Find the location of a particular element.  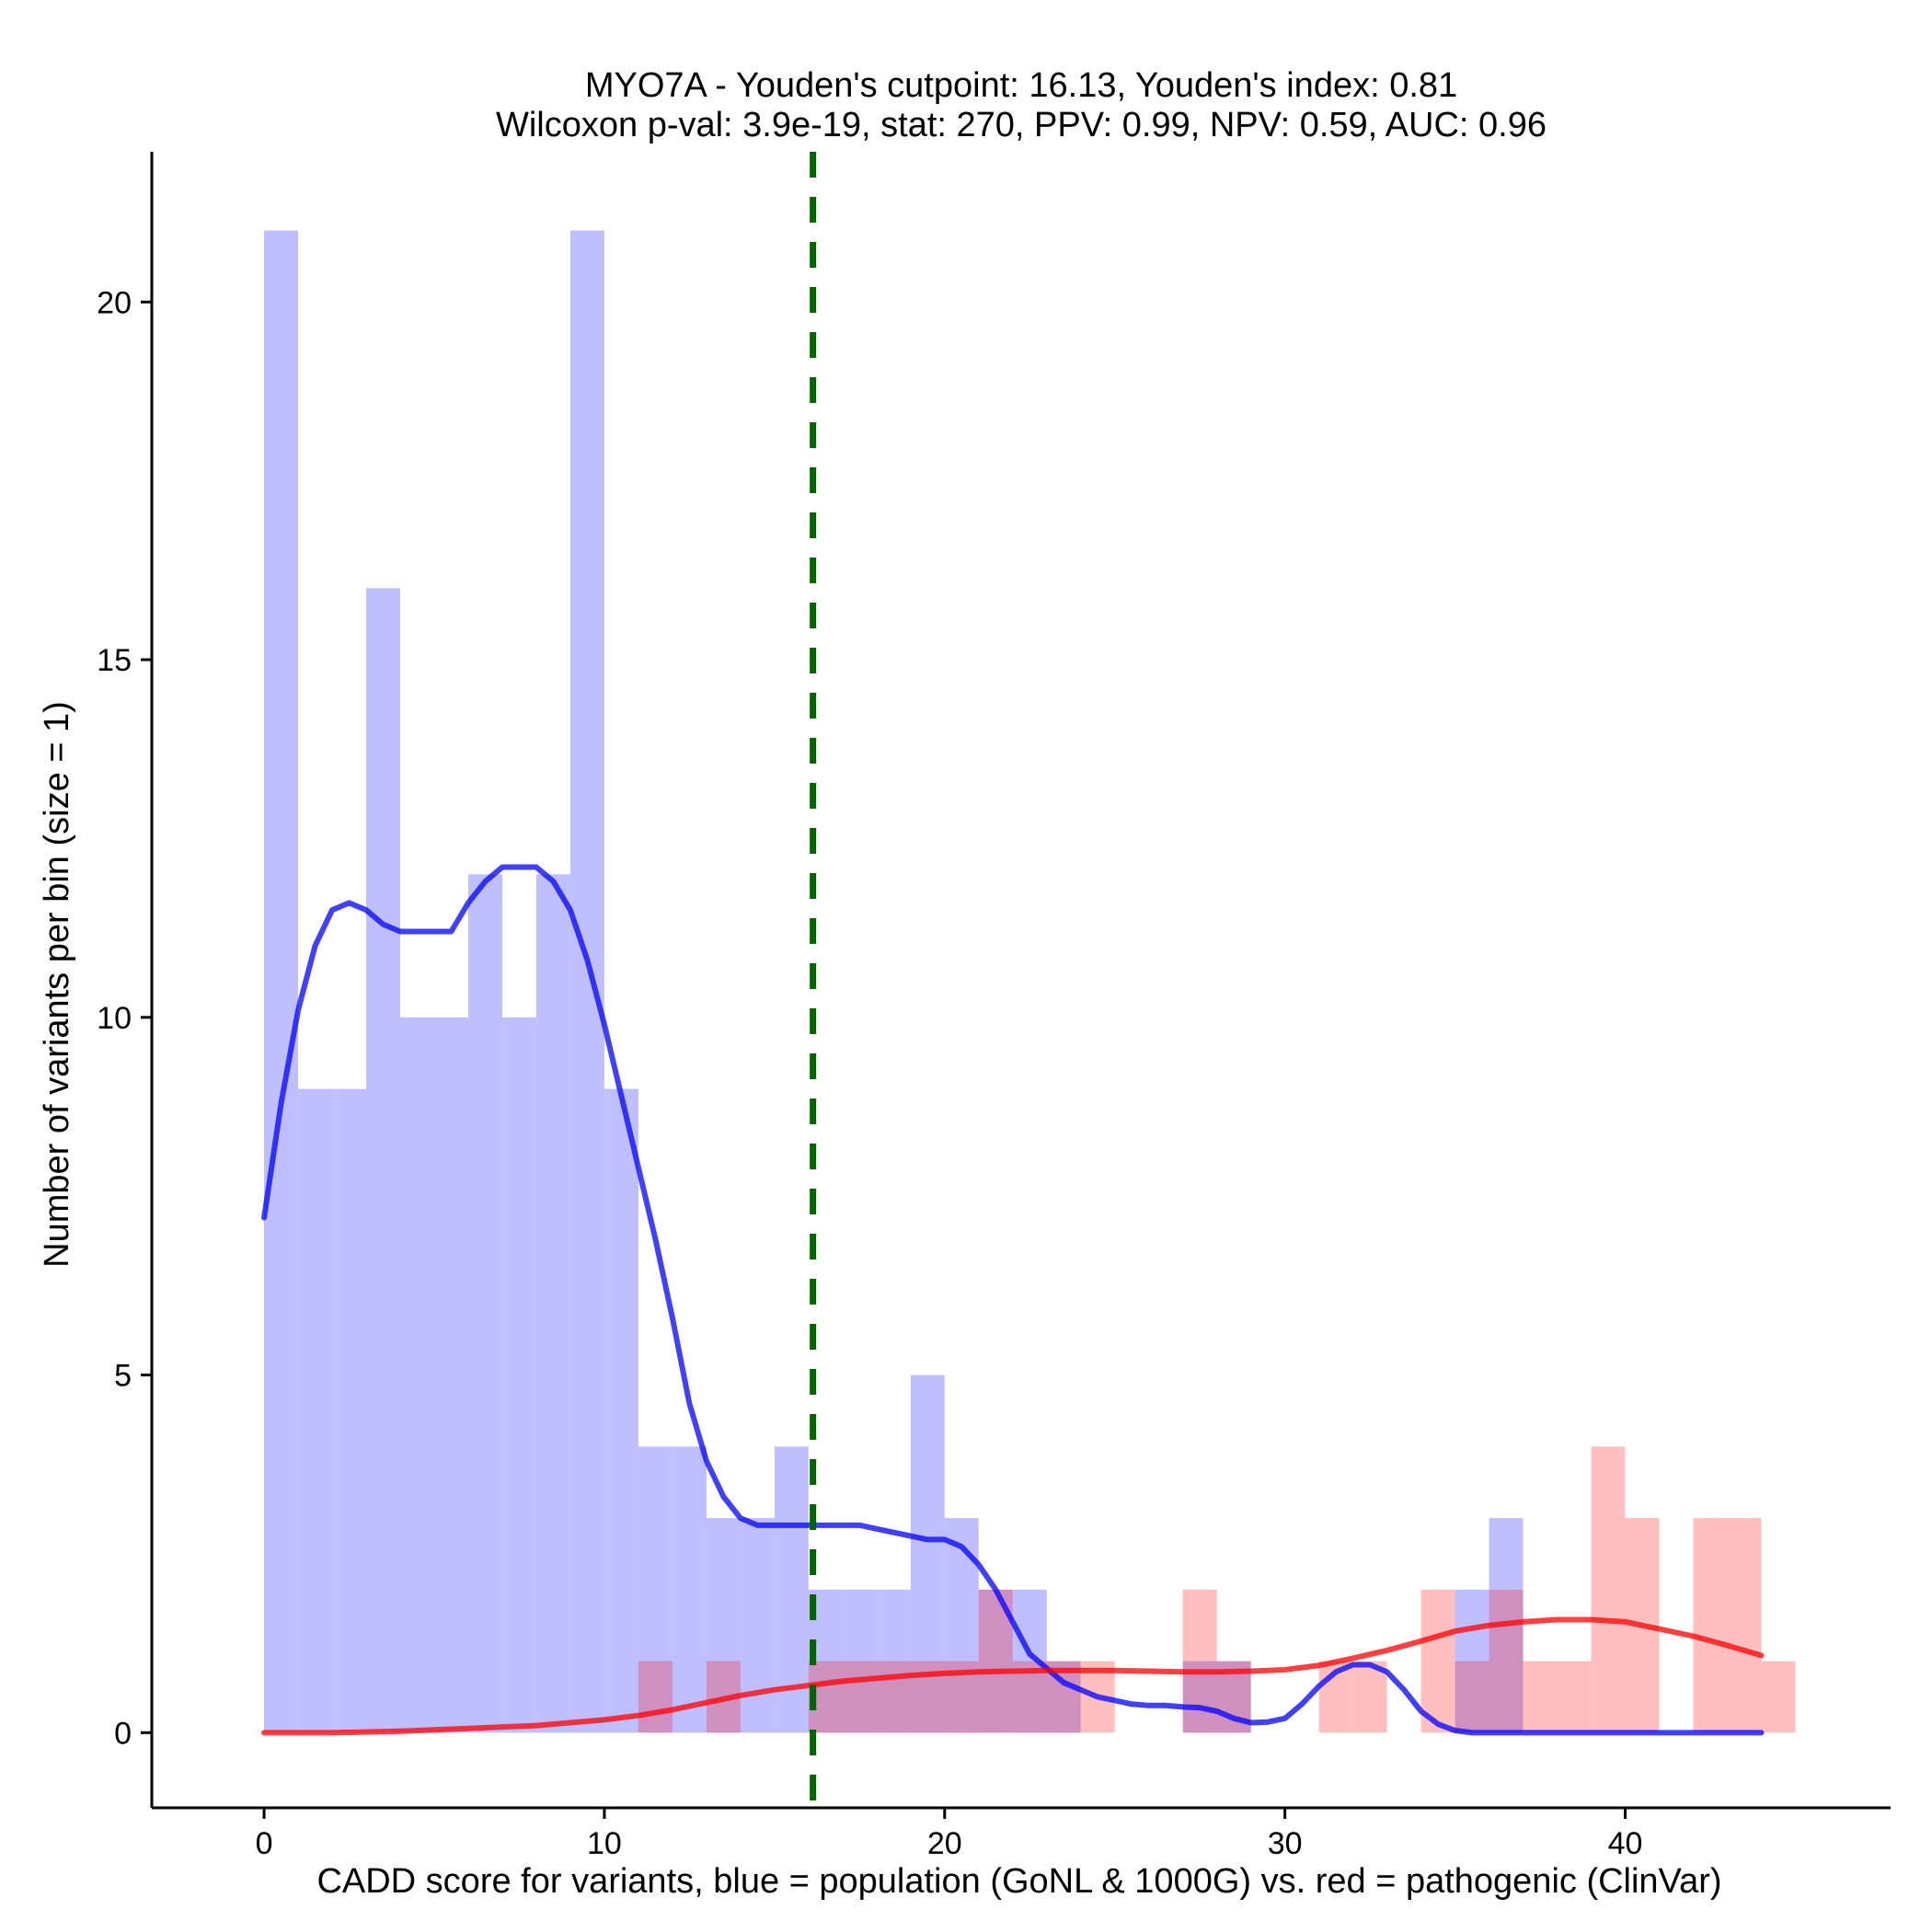

y-tick-label: 20 is located at coordinates (114, 302).